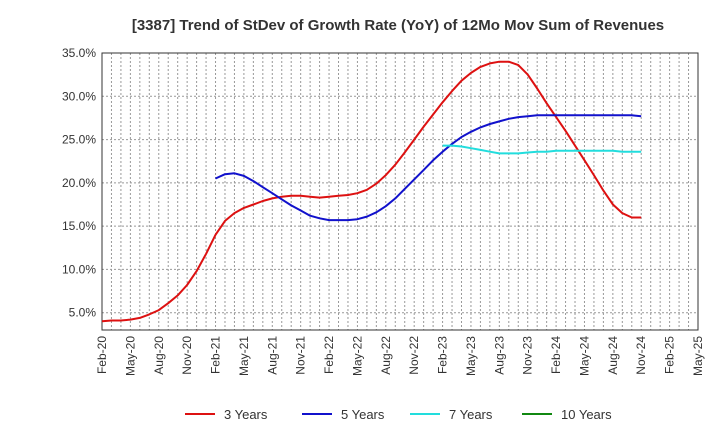 This screenshot has height=440, width=720. Describe the element at coordinates (79, 96) in the screenshot. I see `y-tick-label: 30.0%` at that location.